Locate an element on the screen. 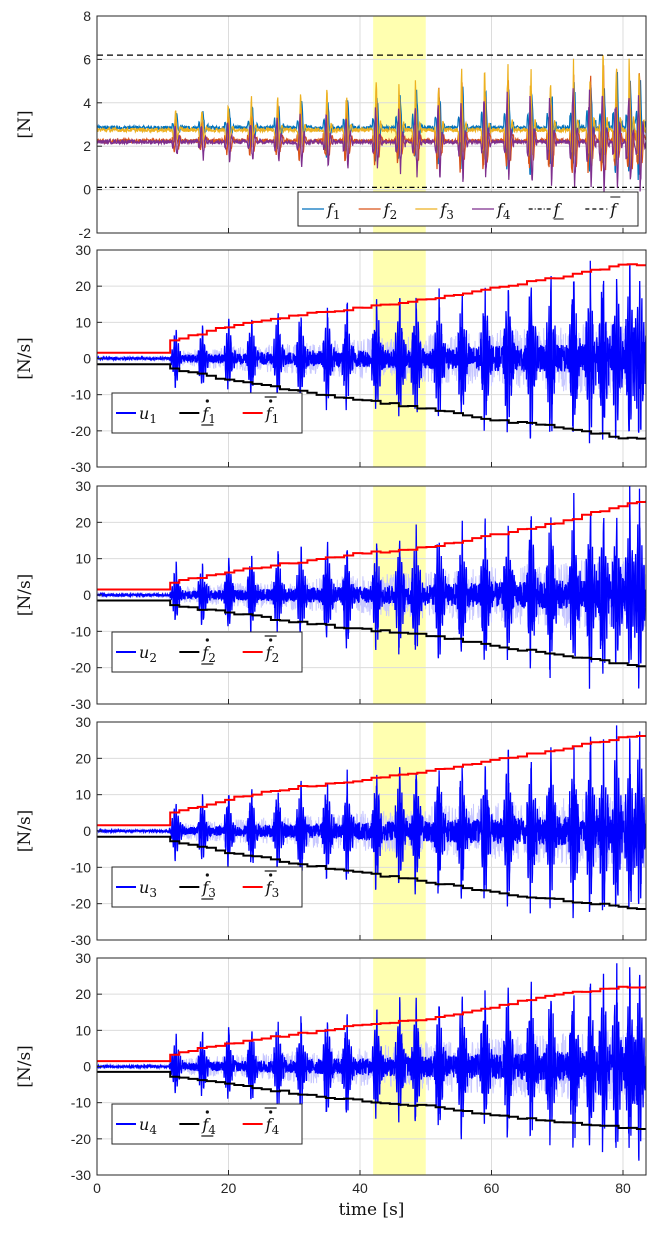  axes-box is located at coordinates (371, 124).